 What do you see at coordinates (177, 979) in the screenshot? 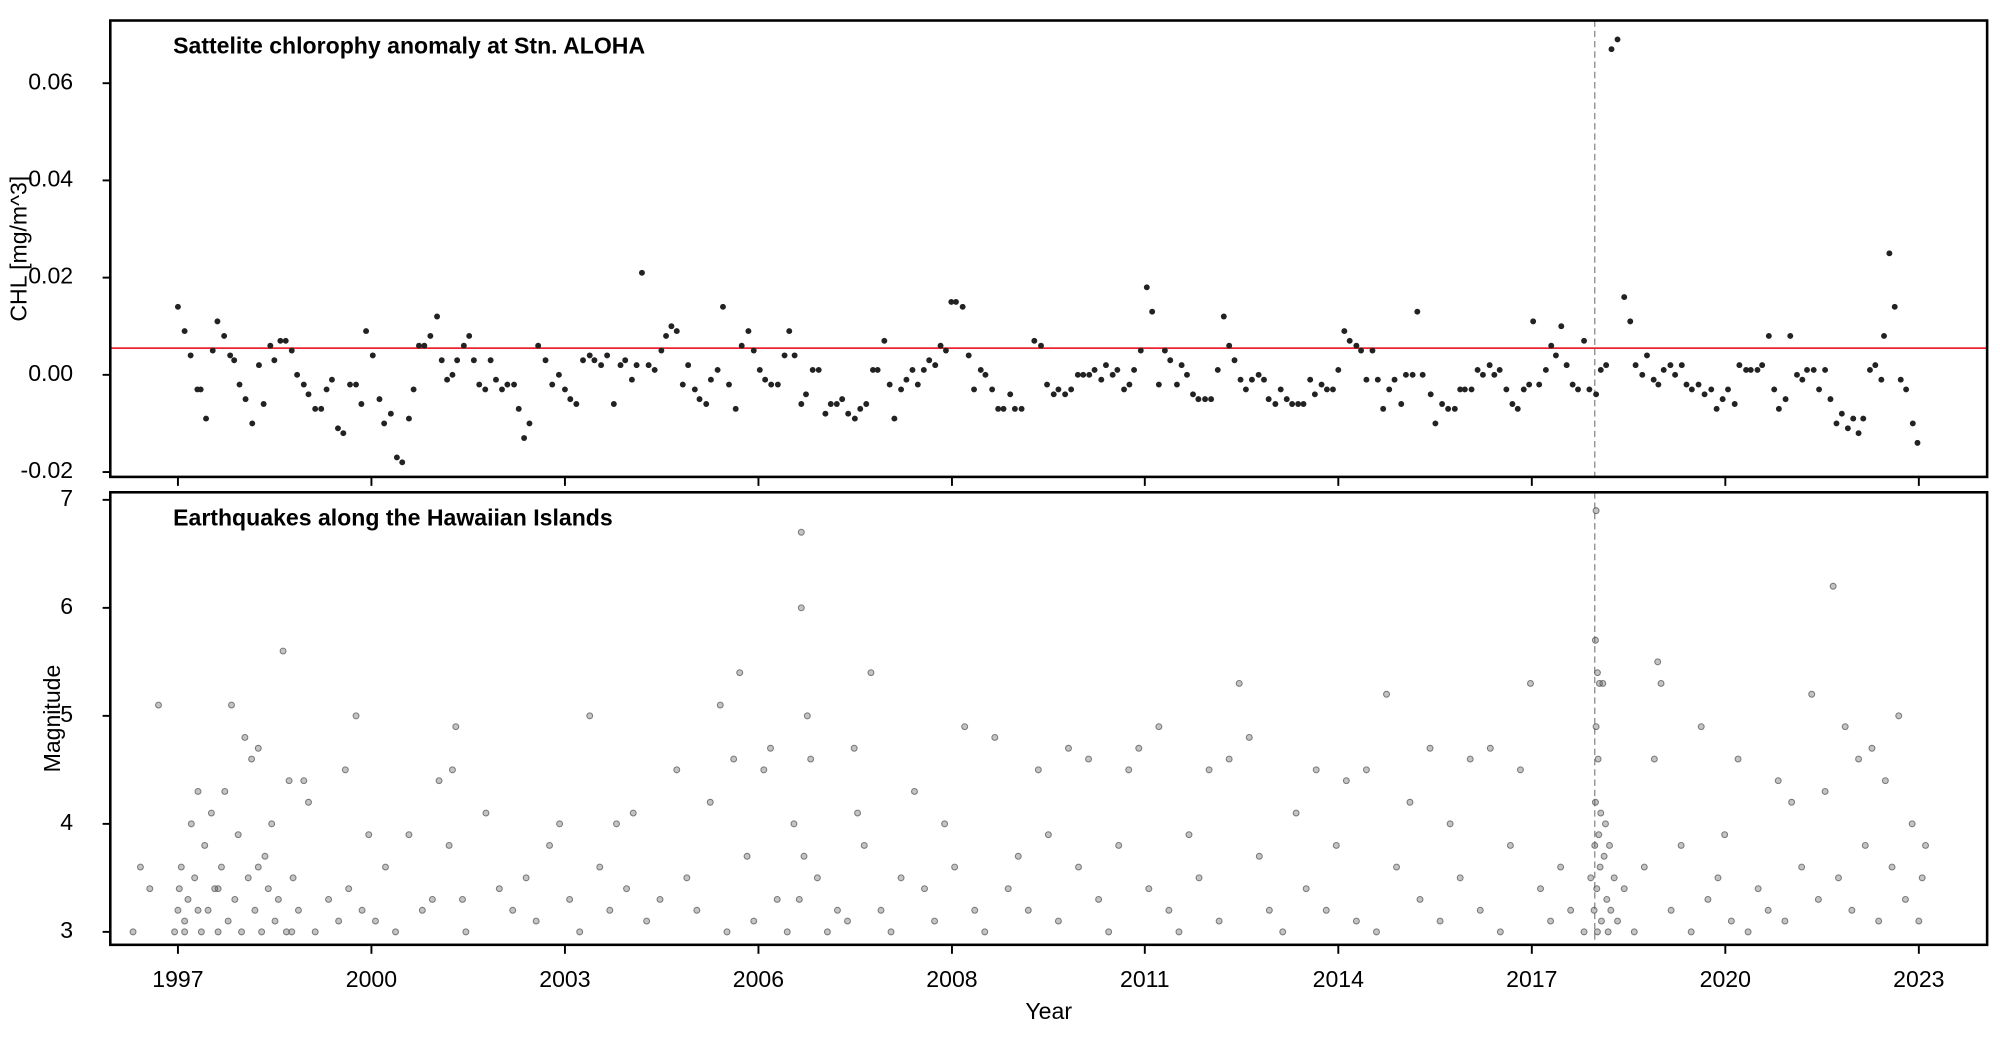
I see `x-tick-label: 1997` at bounding box center [177, 979].